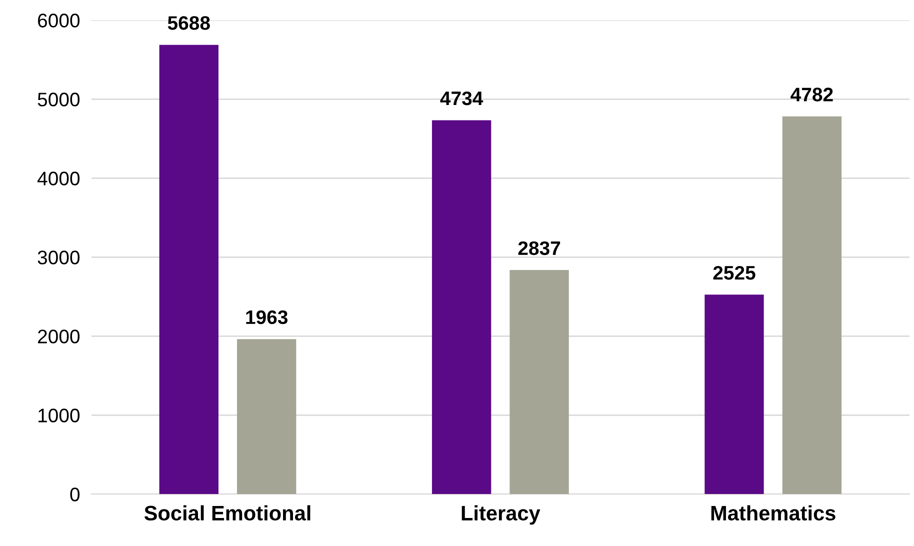 The width and height of the screenshot is (914, 546). I want to click on data-label: 1963, so click(267, 317).